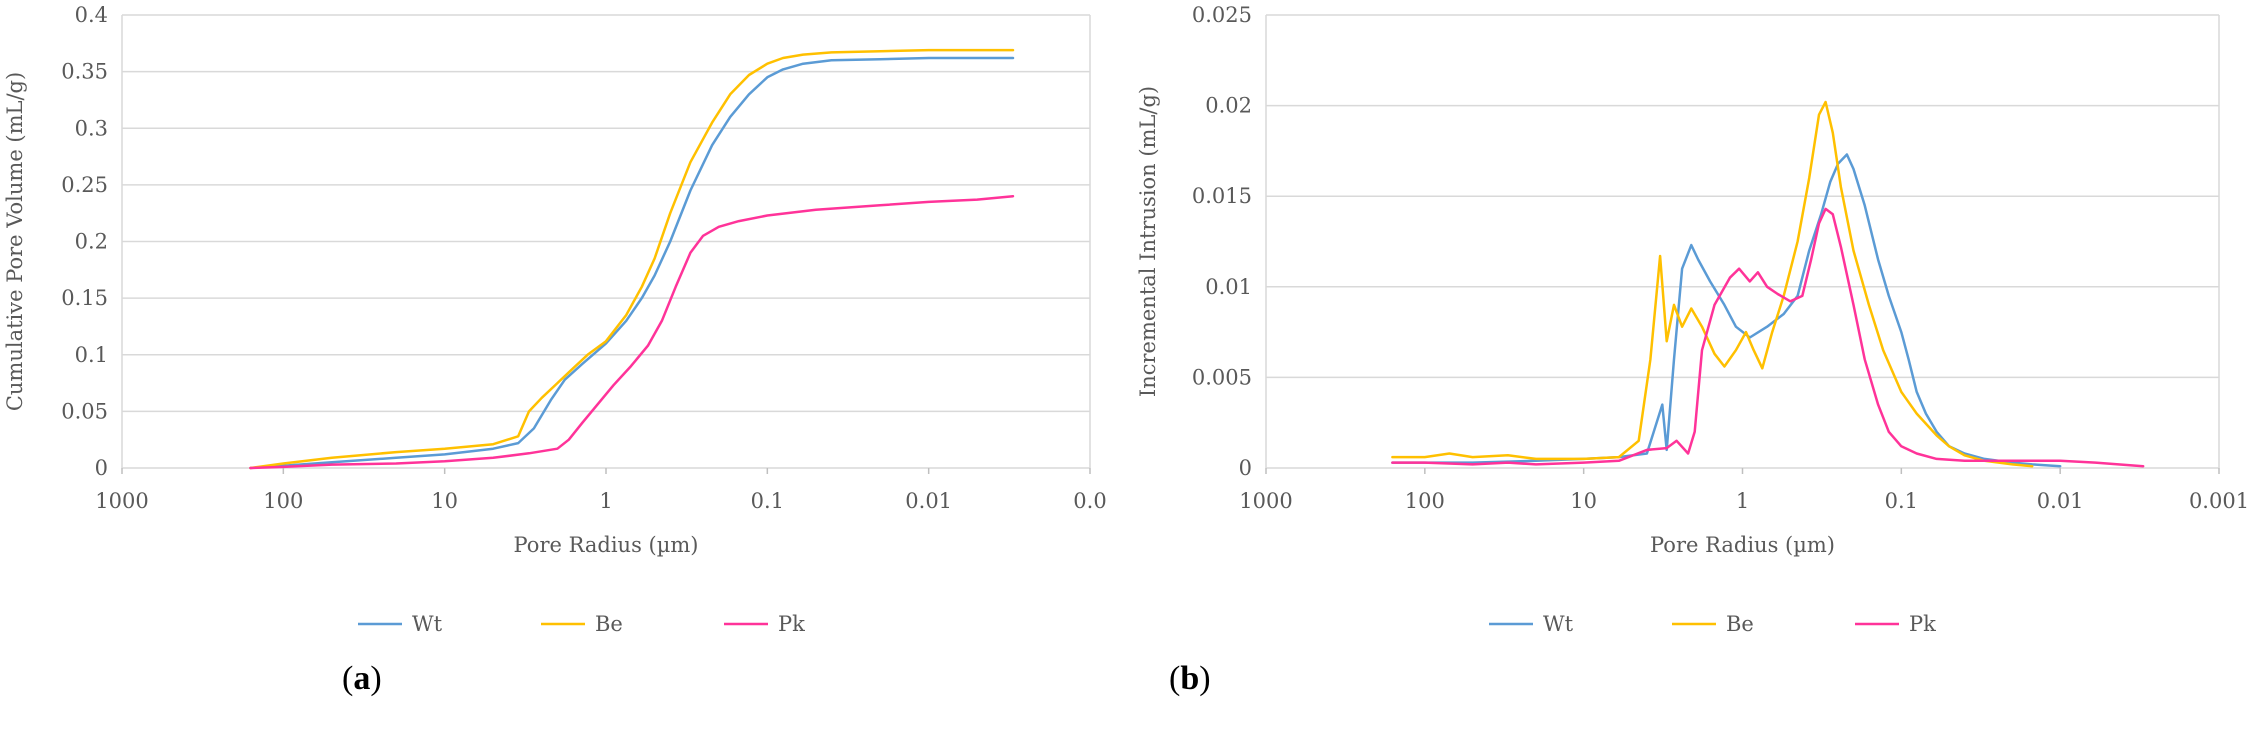 The width and height of the screenshot is (2266, 754). I want to click on y-tick-label: 0.025, so click(1222, 15).